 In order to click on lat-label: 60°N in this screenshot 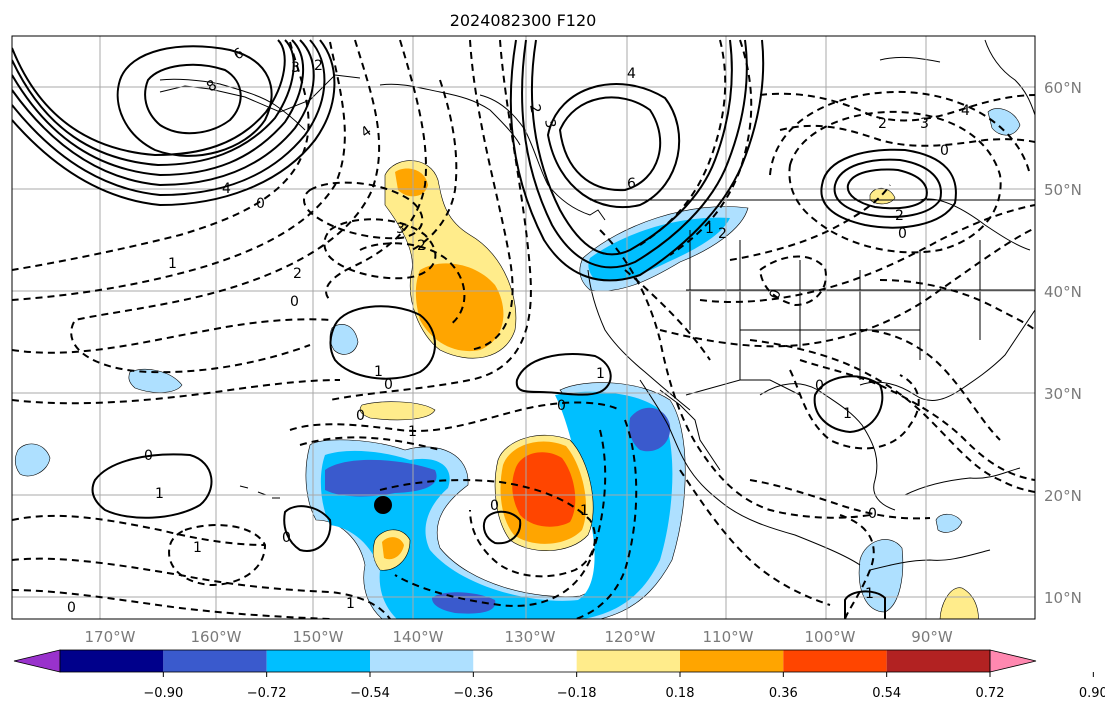, I will do `click(1063, 88)`.